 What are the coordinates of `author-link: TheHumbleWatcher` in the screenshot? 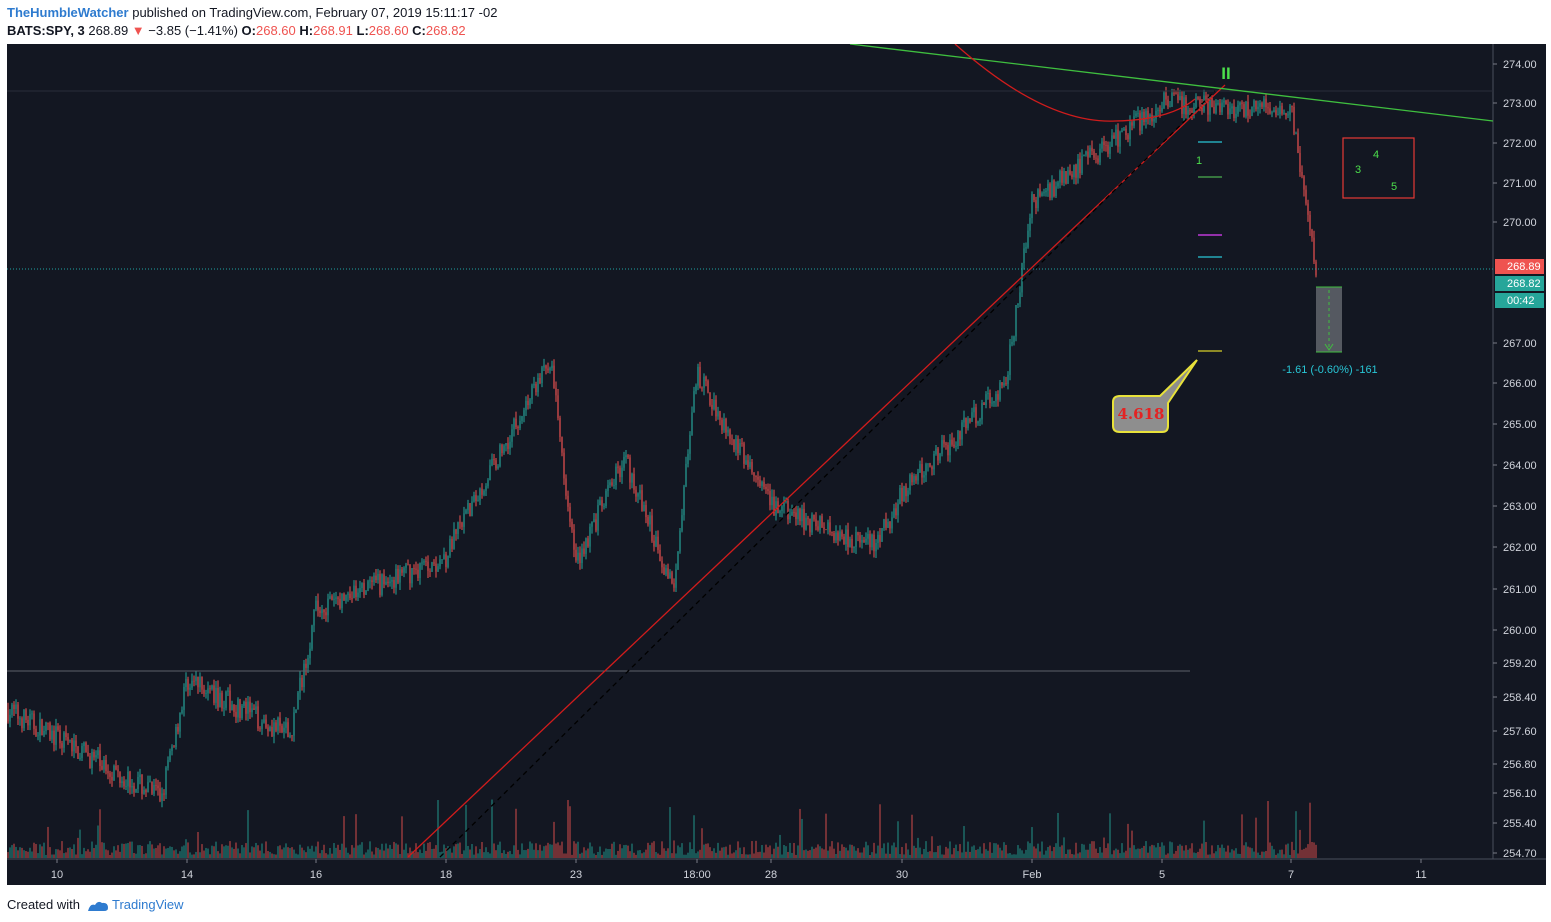 It's located at (68, 12).